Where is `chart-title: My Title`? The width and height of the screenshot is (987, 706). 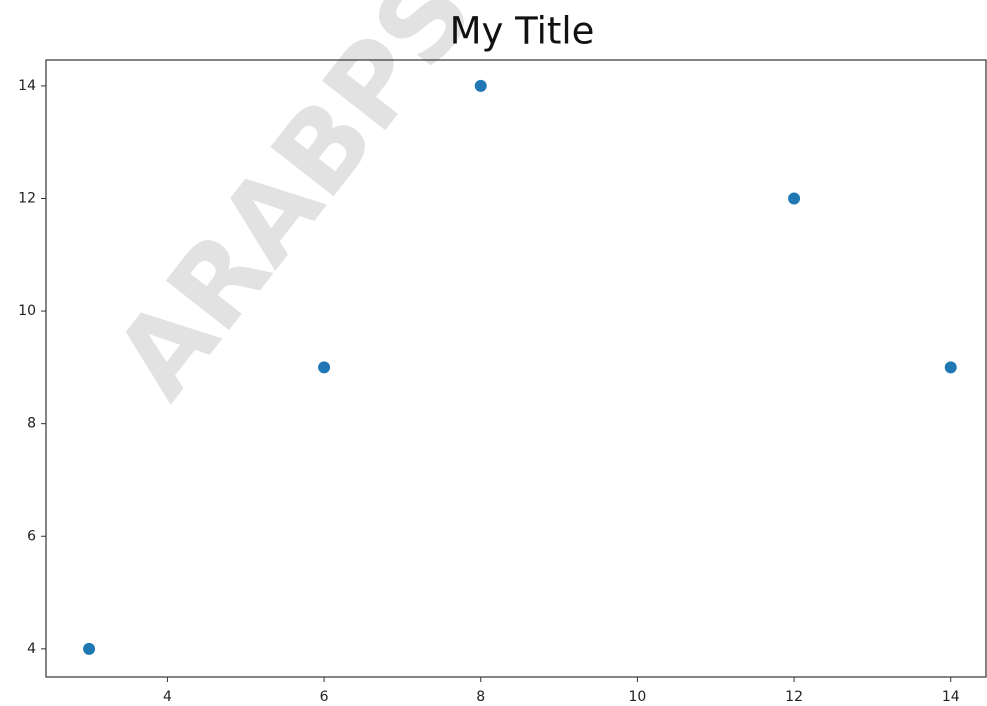
chart-title: My Title is located at coordinates (522, 31).